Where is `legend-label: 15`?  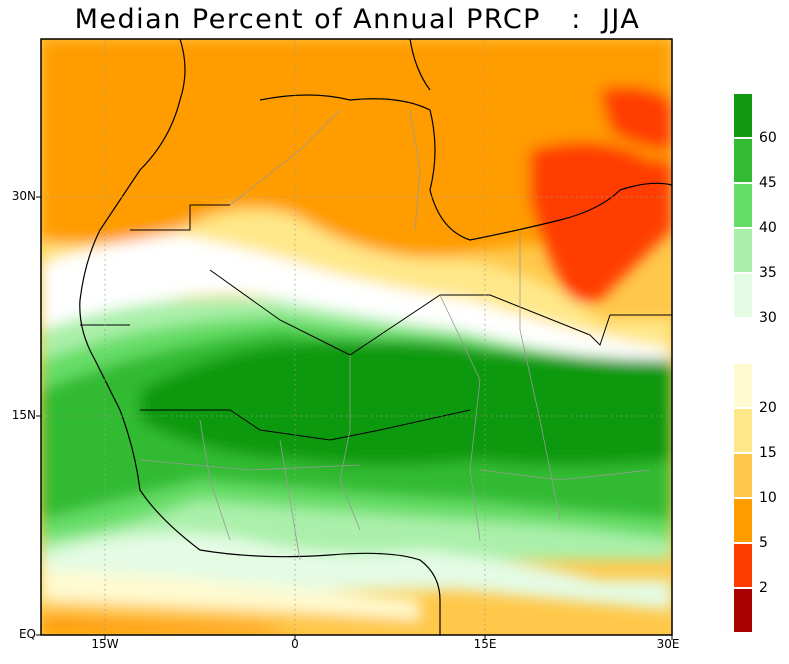 legend-label: 15 is located at coordinates (768, 453).